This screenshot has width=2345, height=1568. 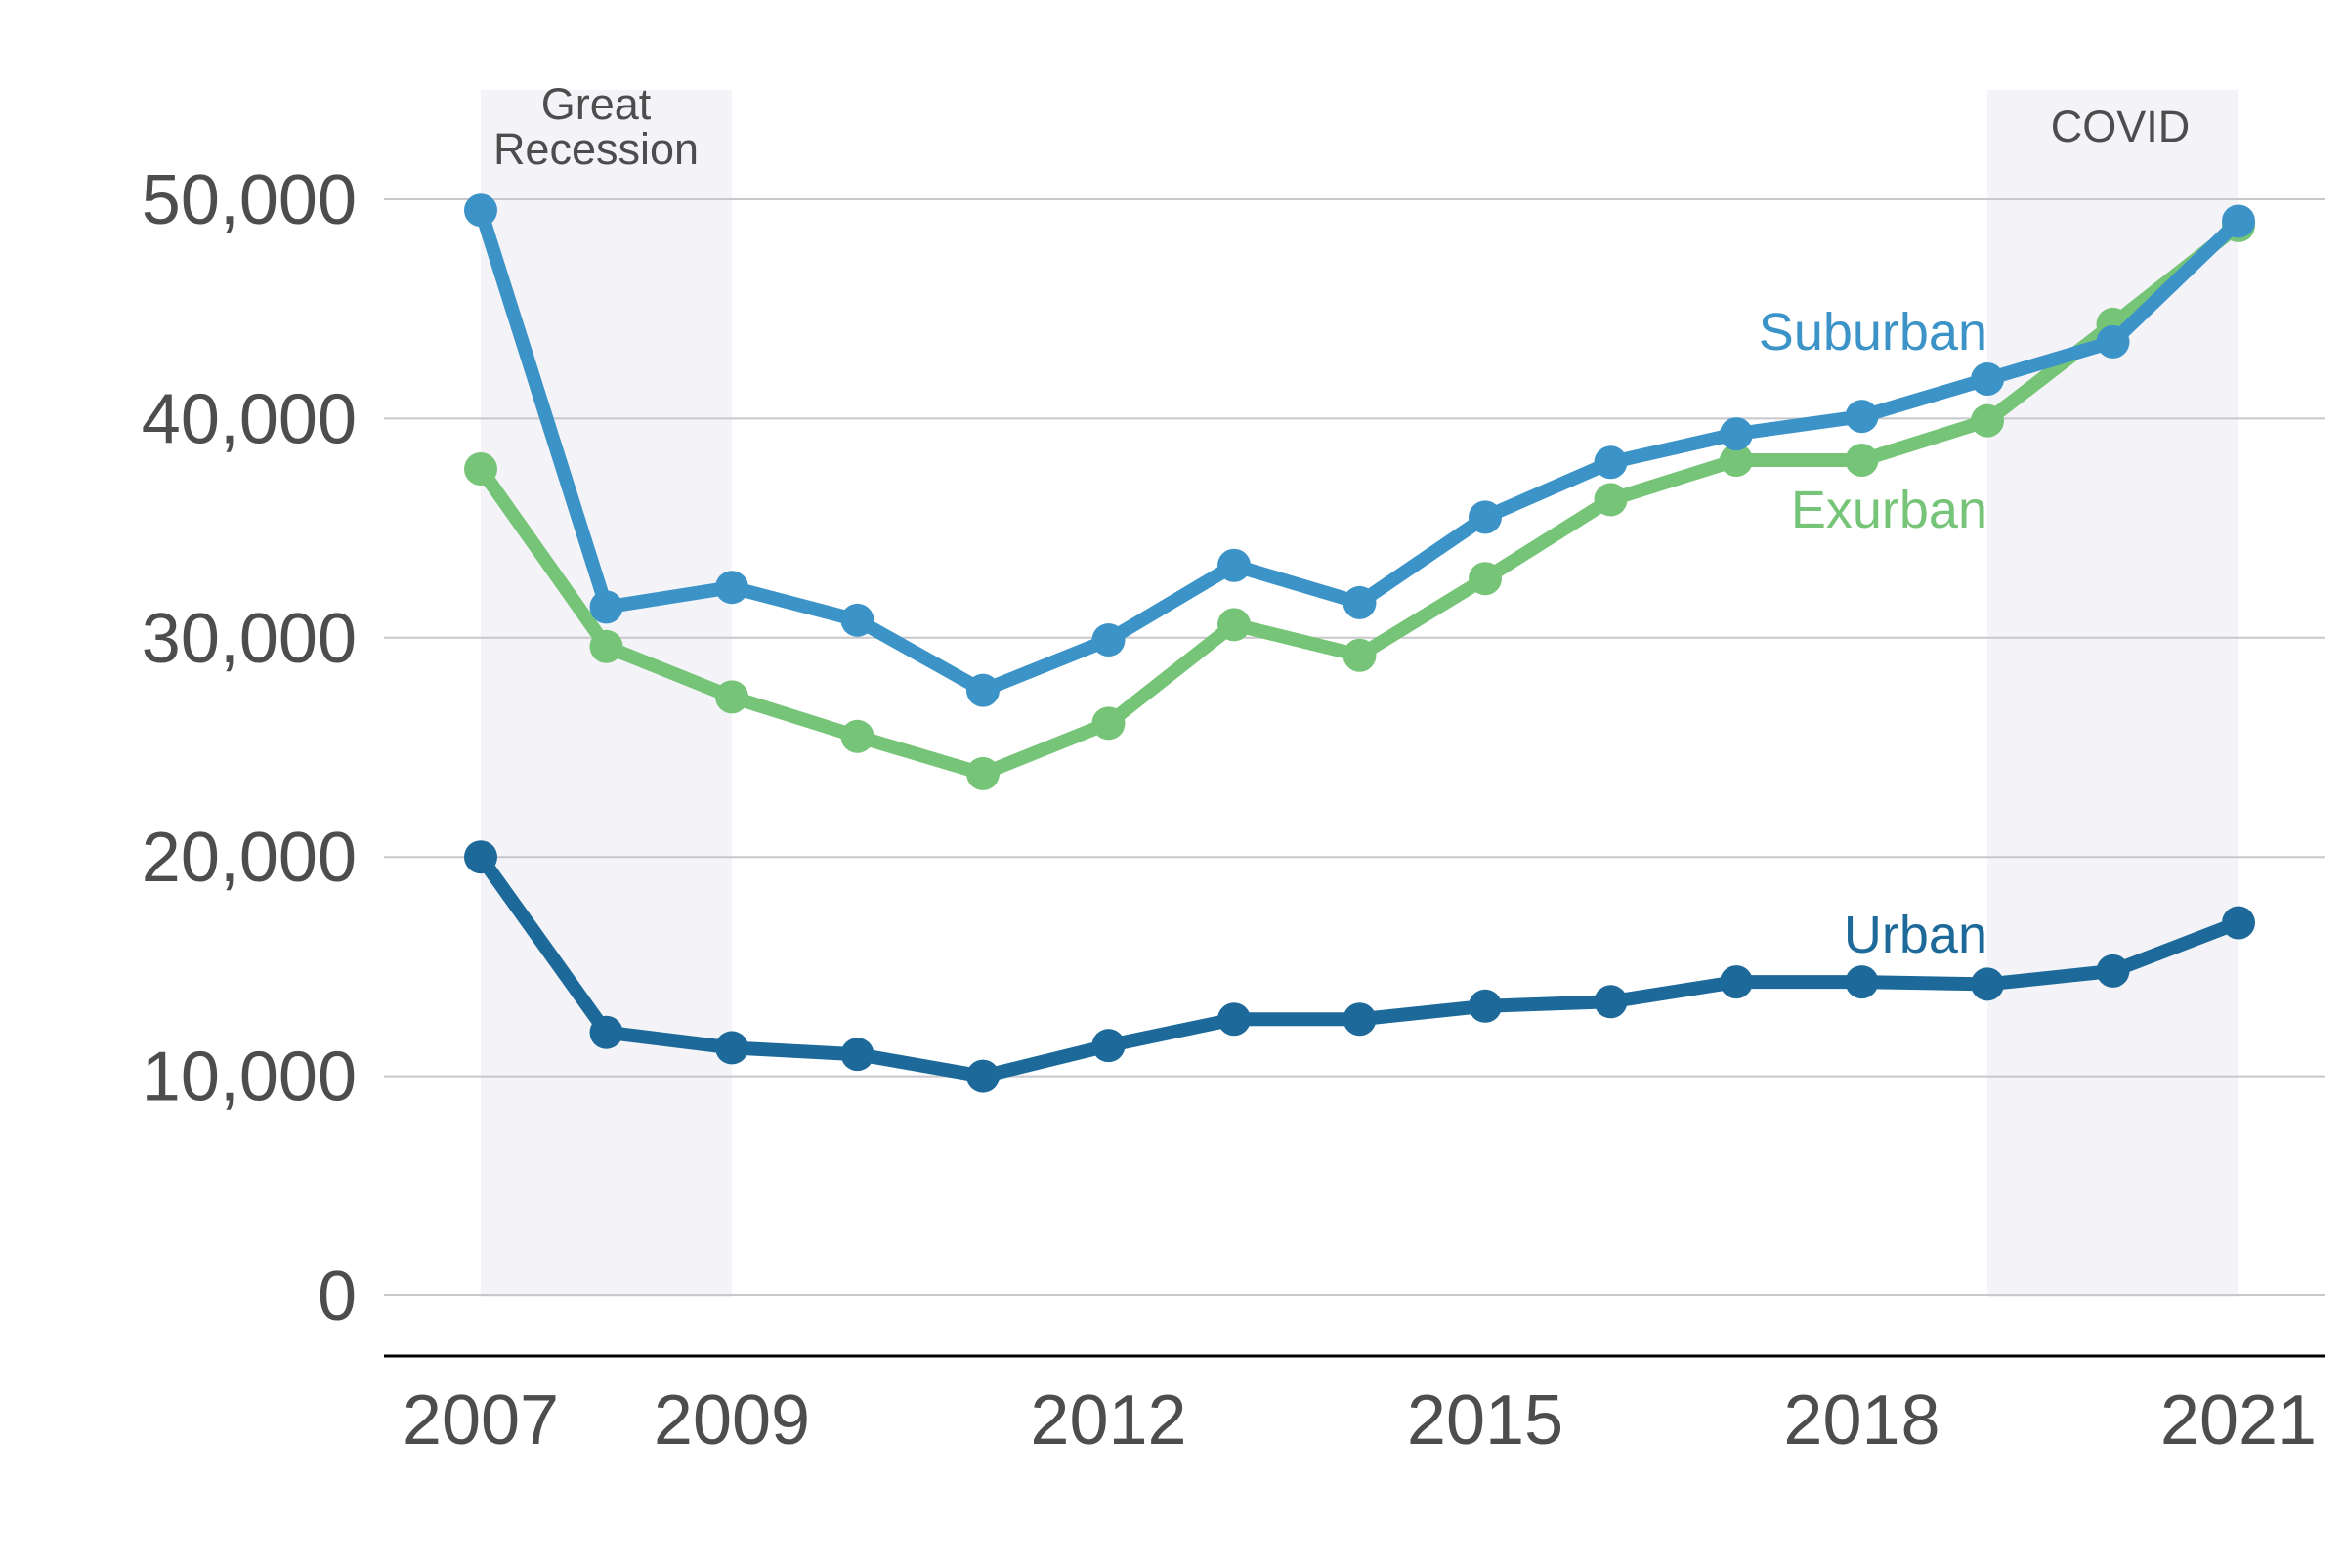 What do you see at coordinates (337, 1296) in the screenshot?
I see `y-tick-label: 0` at bounding box center [337, 1296].